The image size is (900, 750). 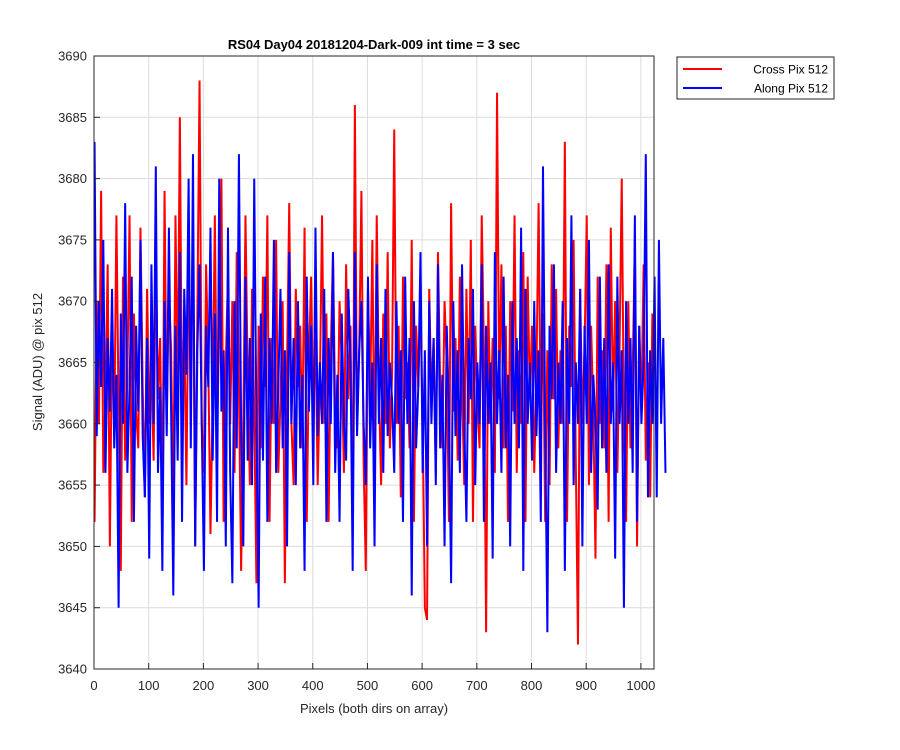 I want to click on y-tick-label: 3655, so click(x=72, y=485).